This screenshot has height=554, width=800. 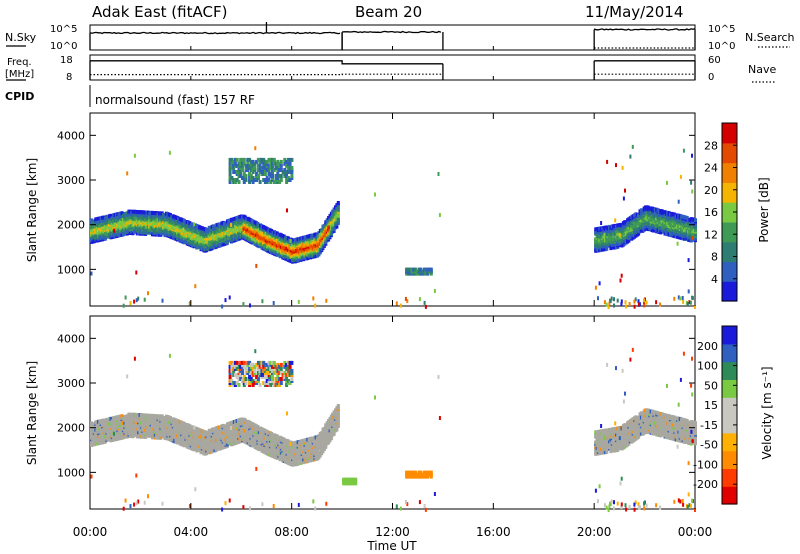 I want to click on beam-label: Beam 20, so click(x=388, y=12).